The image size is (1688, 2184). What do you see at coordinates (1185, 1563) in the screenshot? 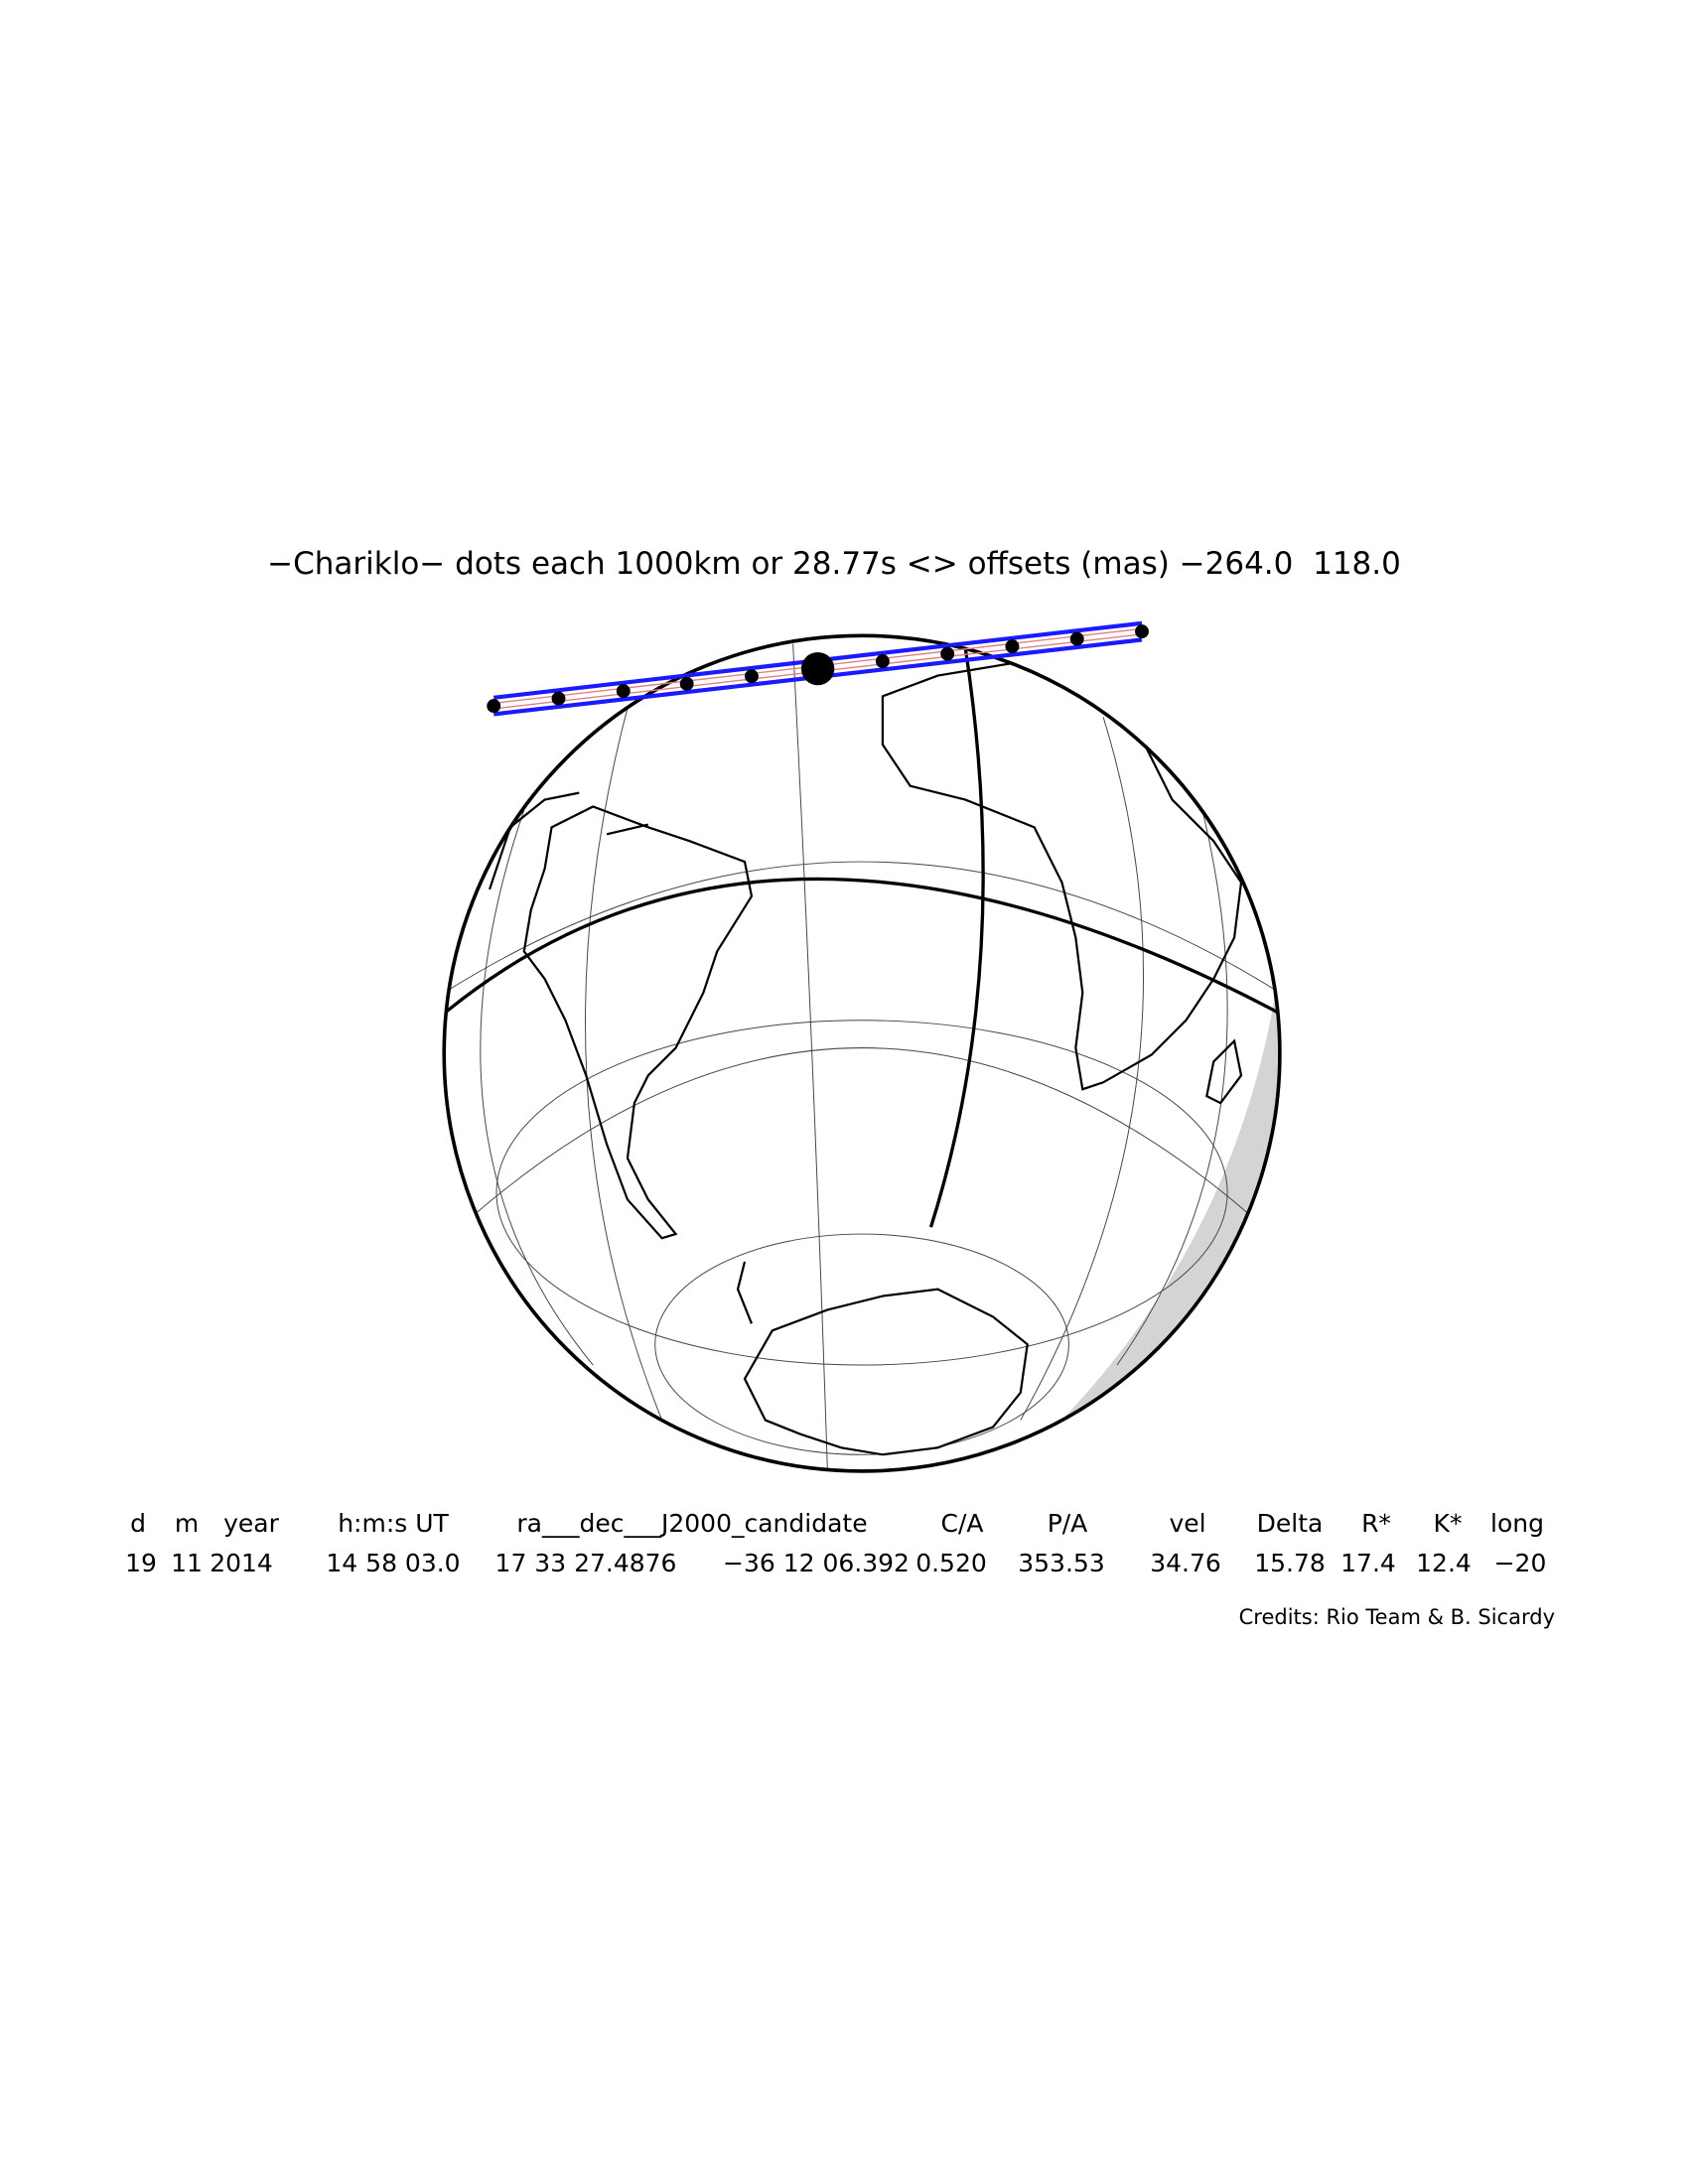
I see `cell: 34.76` at bounding box center [1185, 1563].